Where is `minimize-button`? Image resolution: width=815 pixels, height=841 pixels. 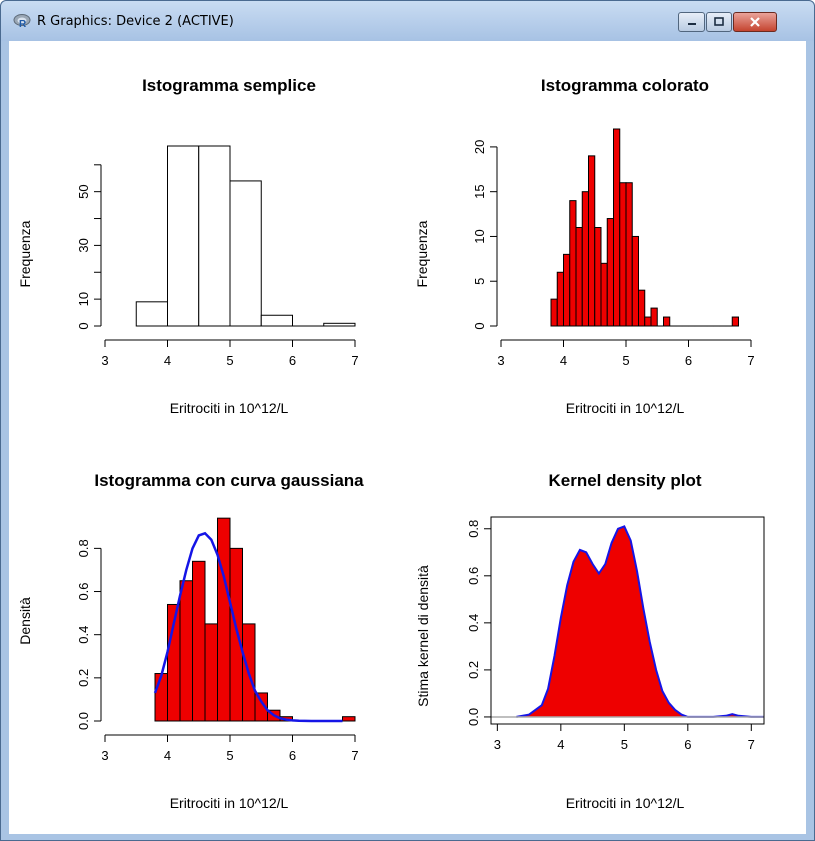
minimize-button is located at coordinates (691, 22).